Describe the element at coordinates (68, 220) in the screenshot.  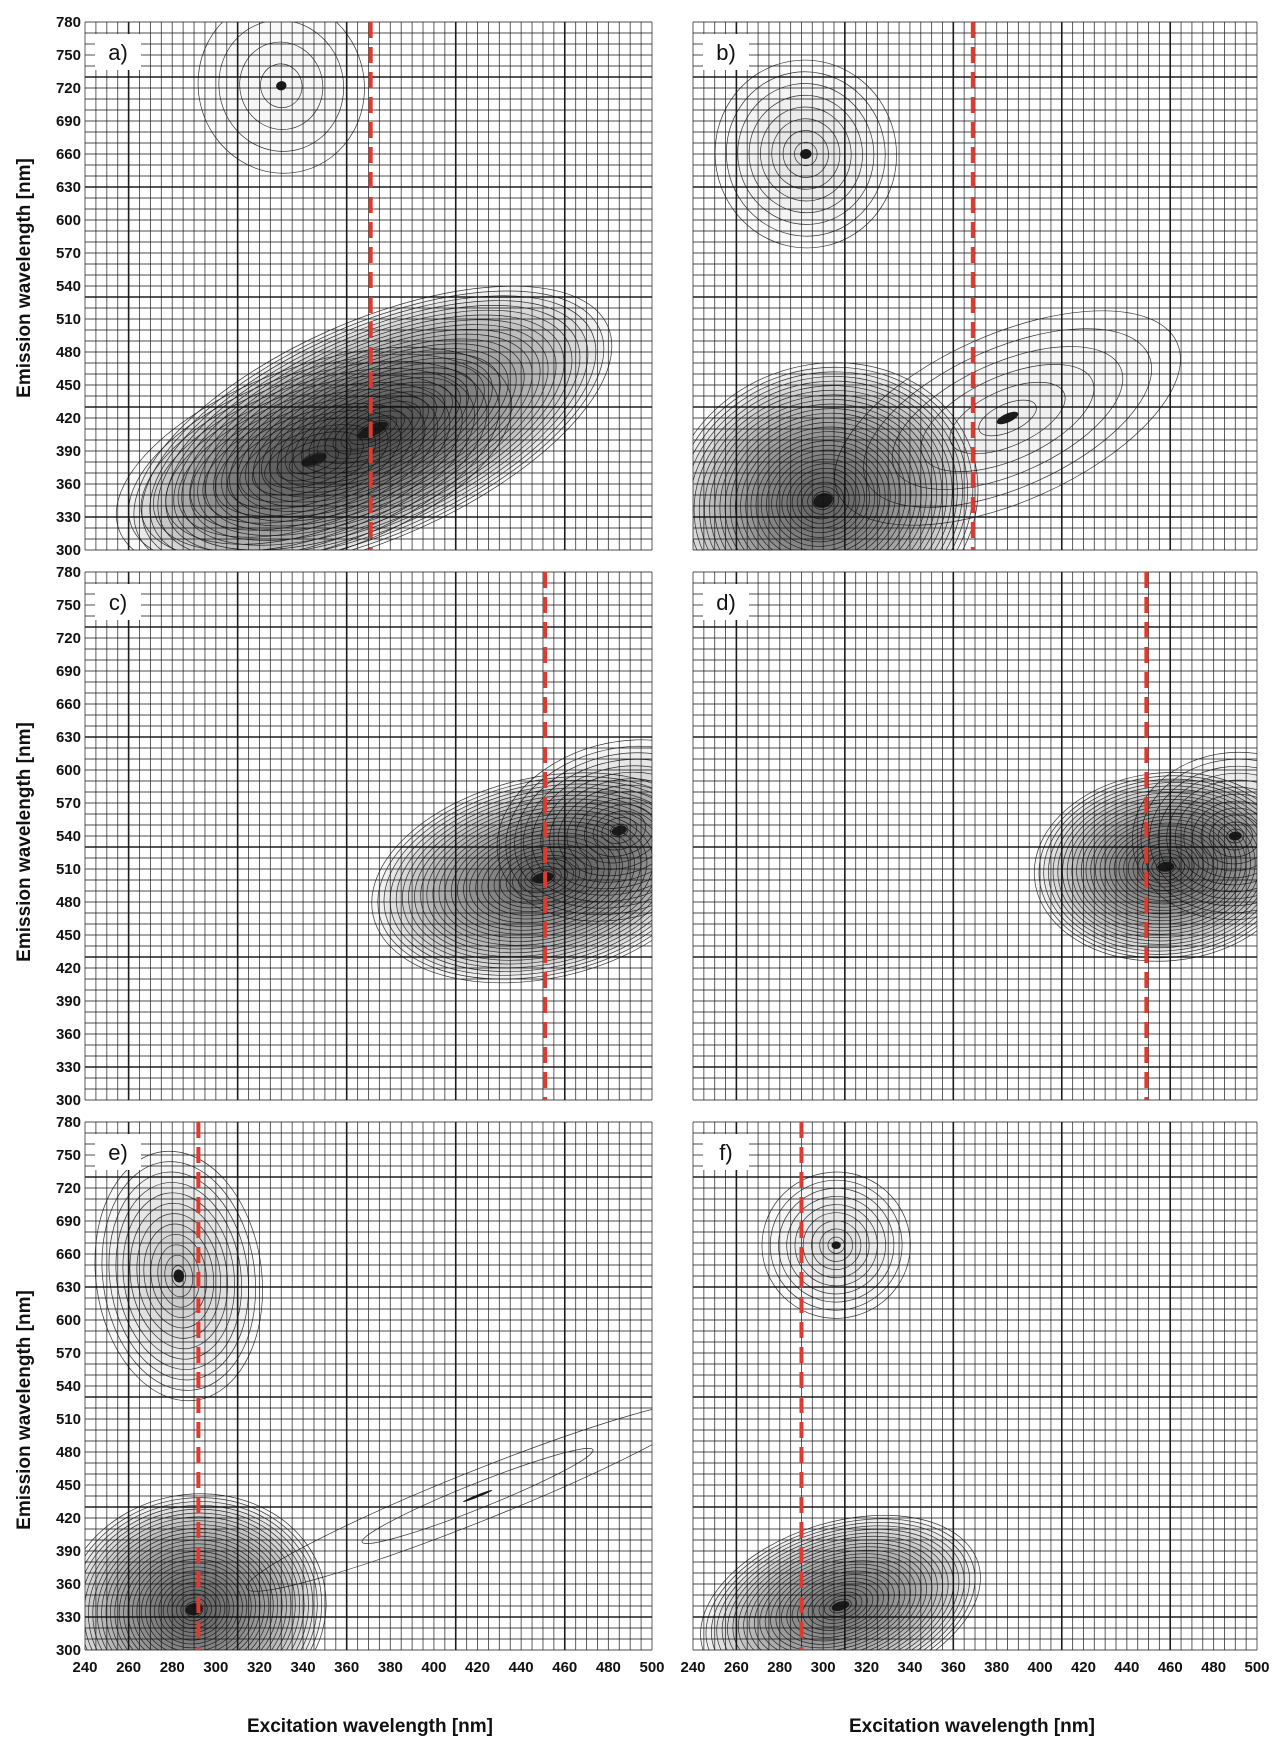
I see `panel-a-ytick: 600` at that location.